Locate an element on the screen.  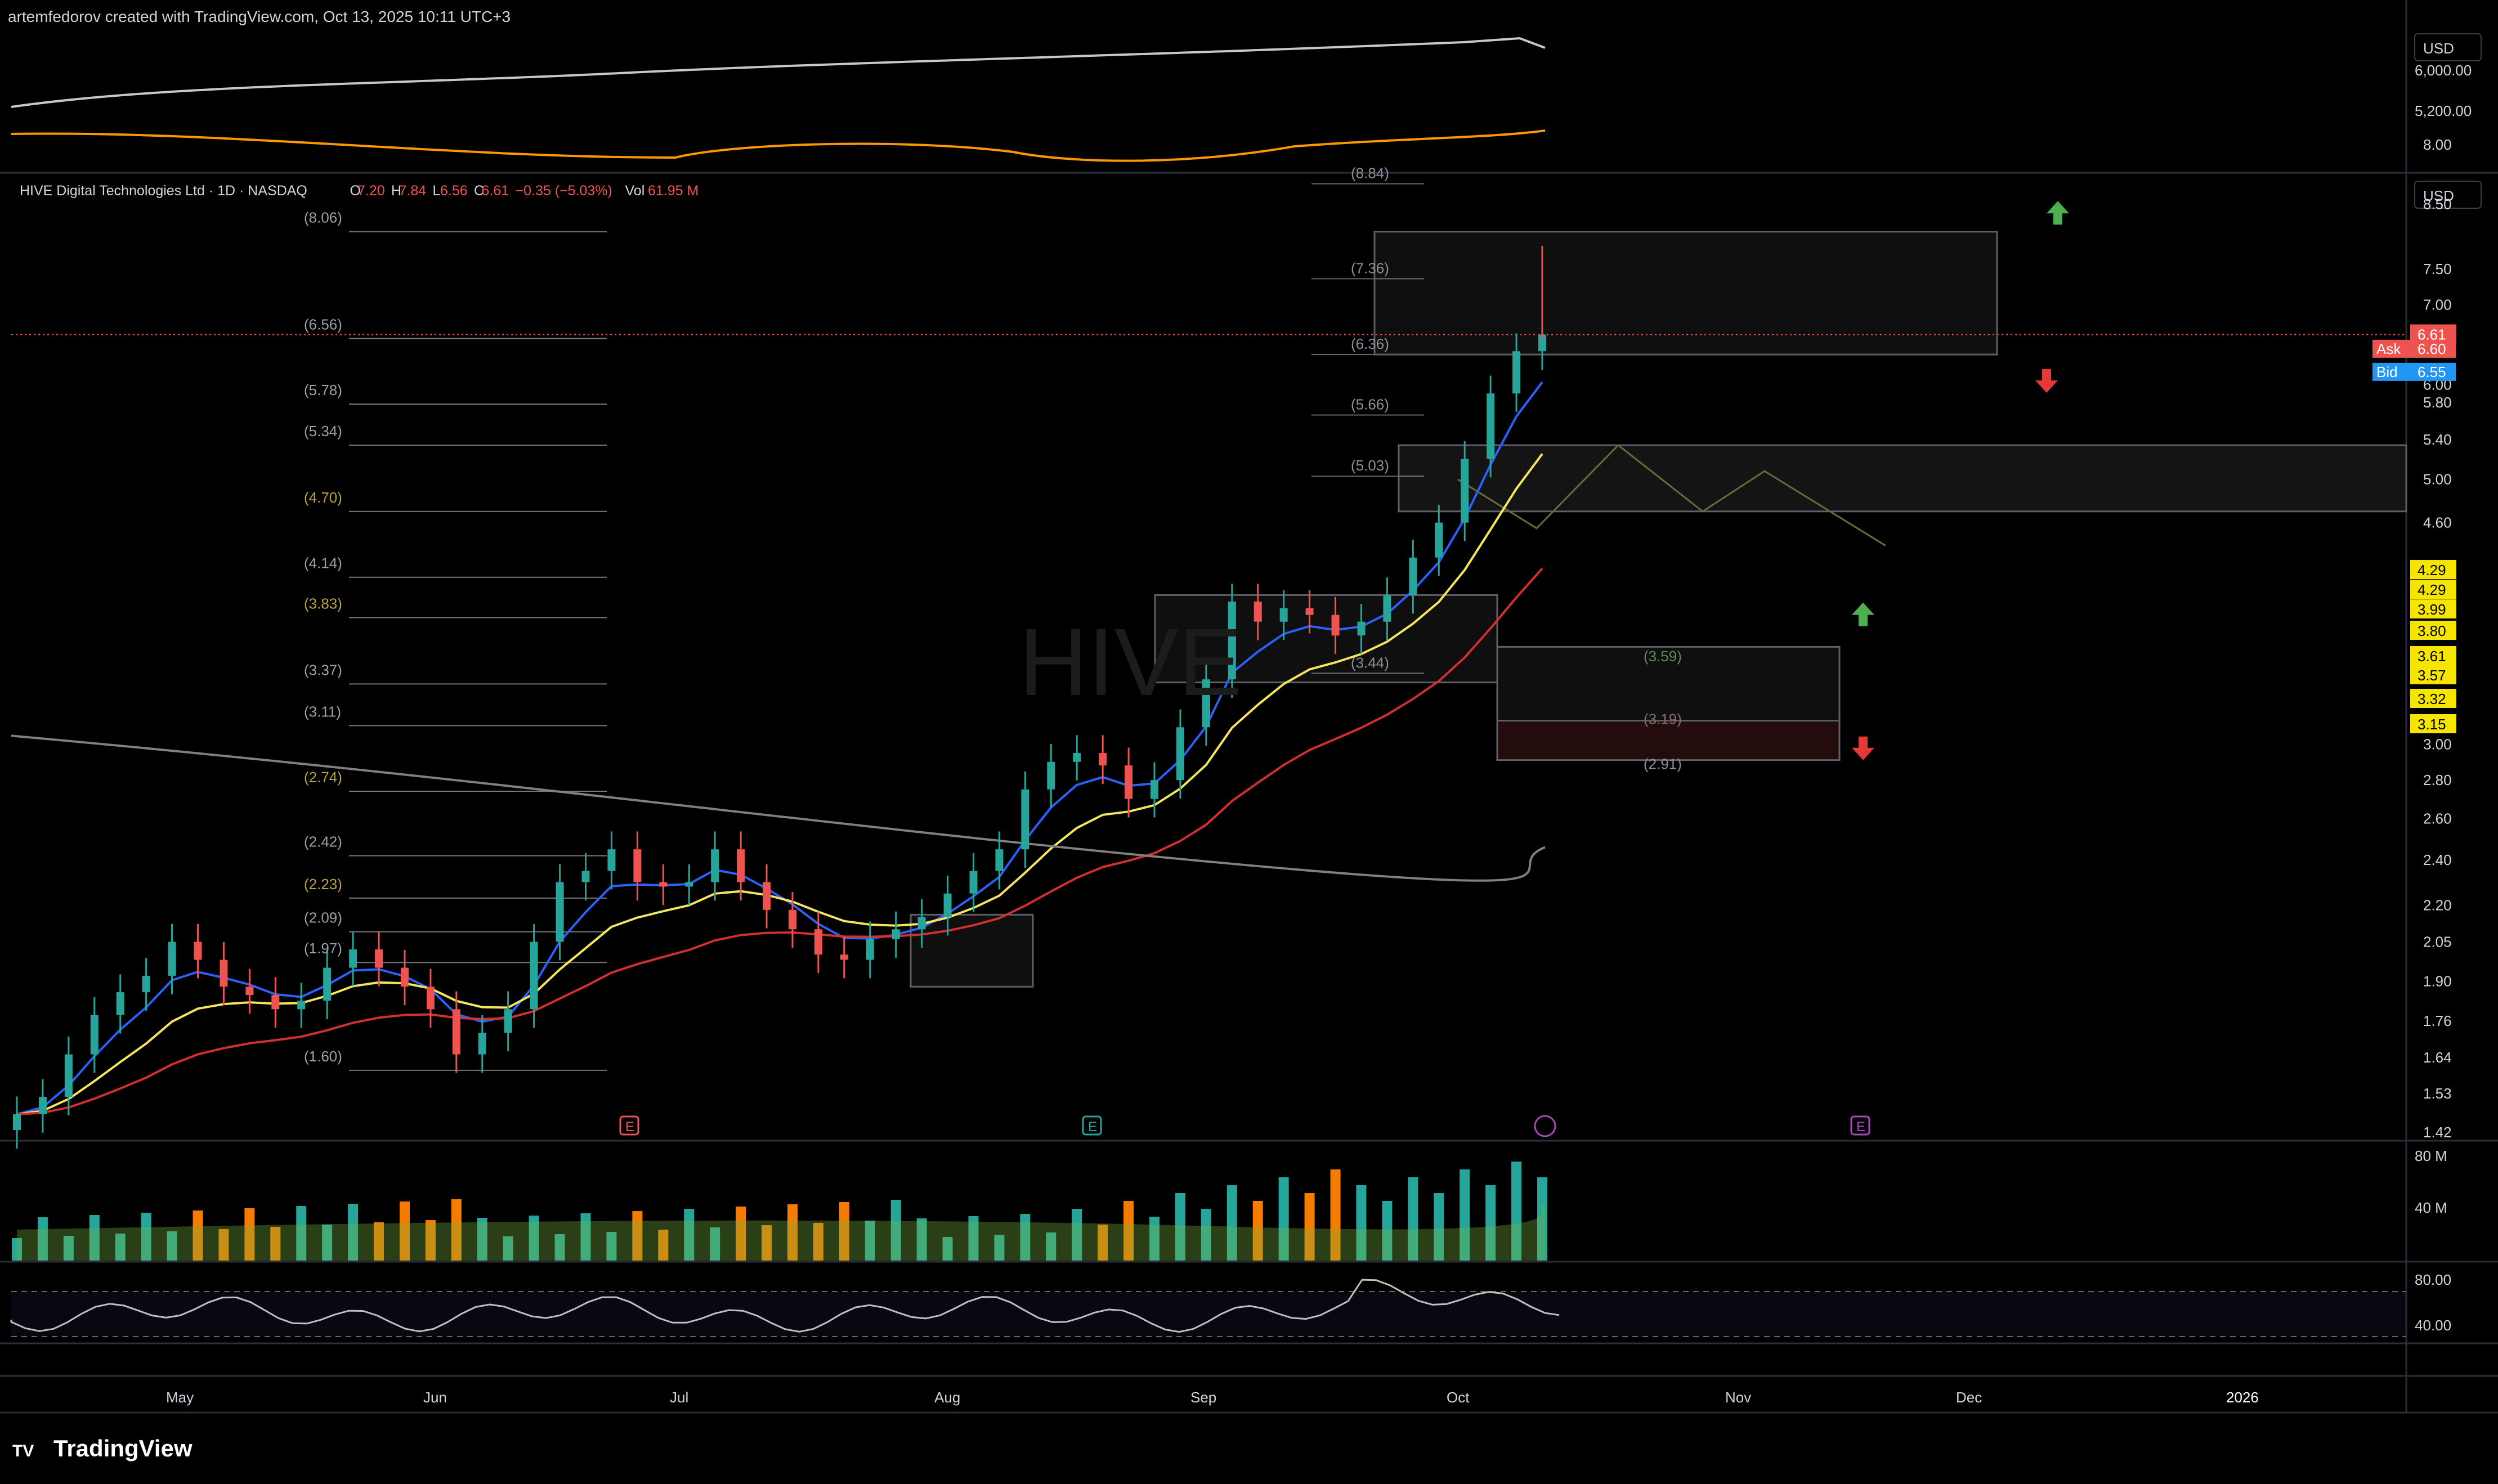
price-tick: 1.64 is located at coordinates (2437, 1057).